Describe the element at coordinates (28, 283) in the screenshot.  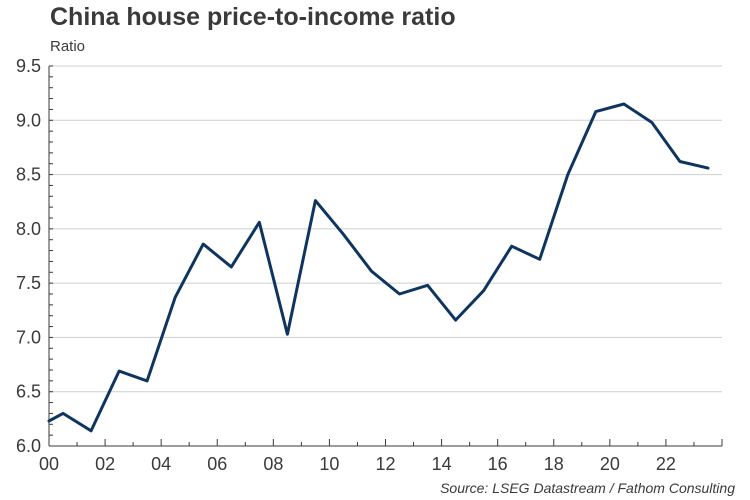
I see `y-tick-label: 7.5` at that location.